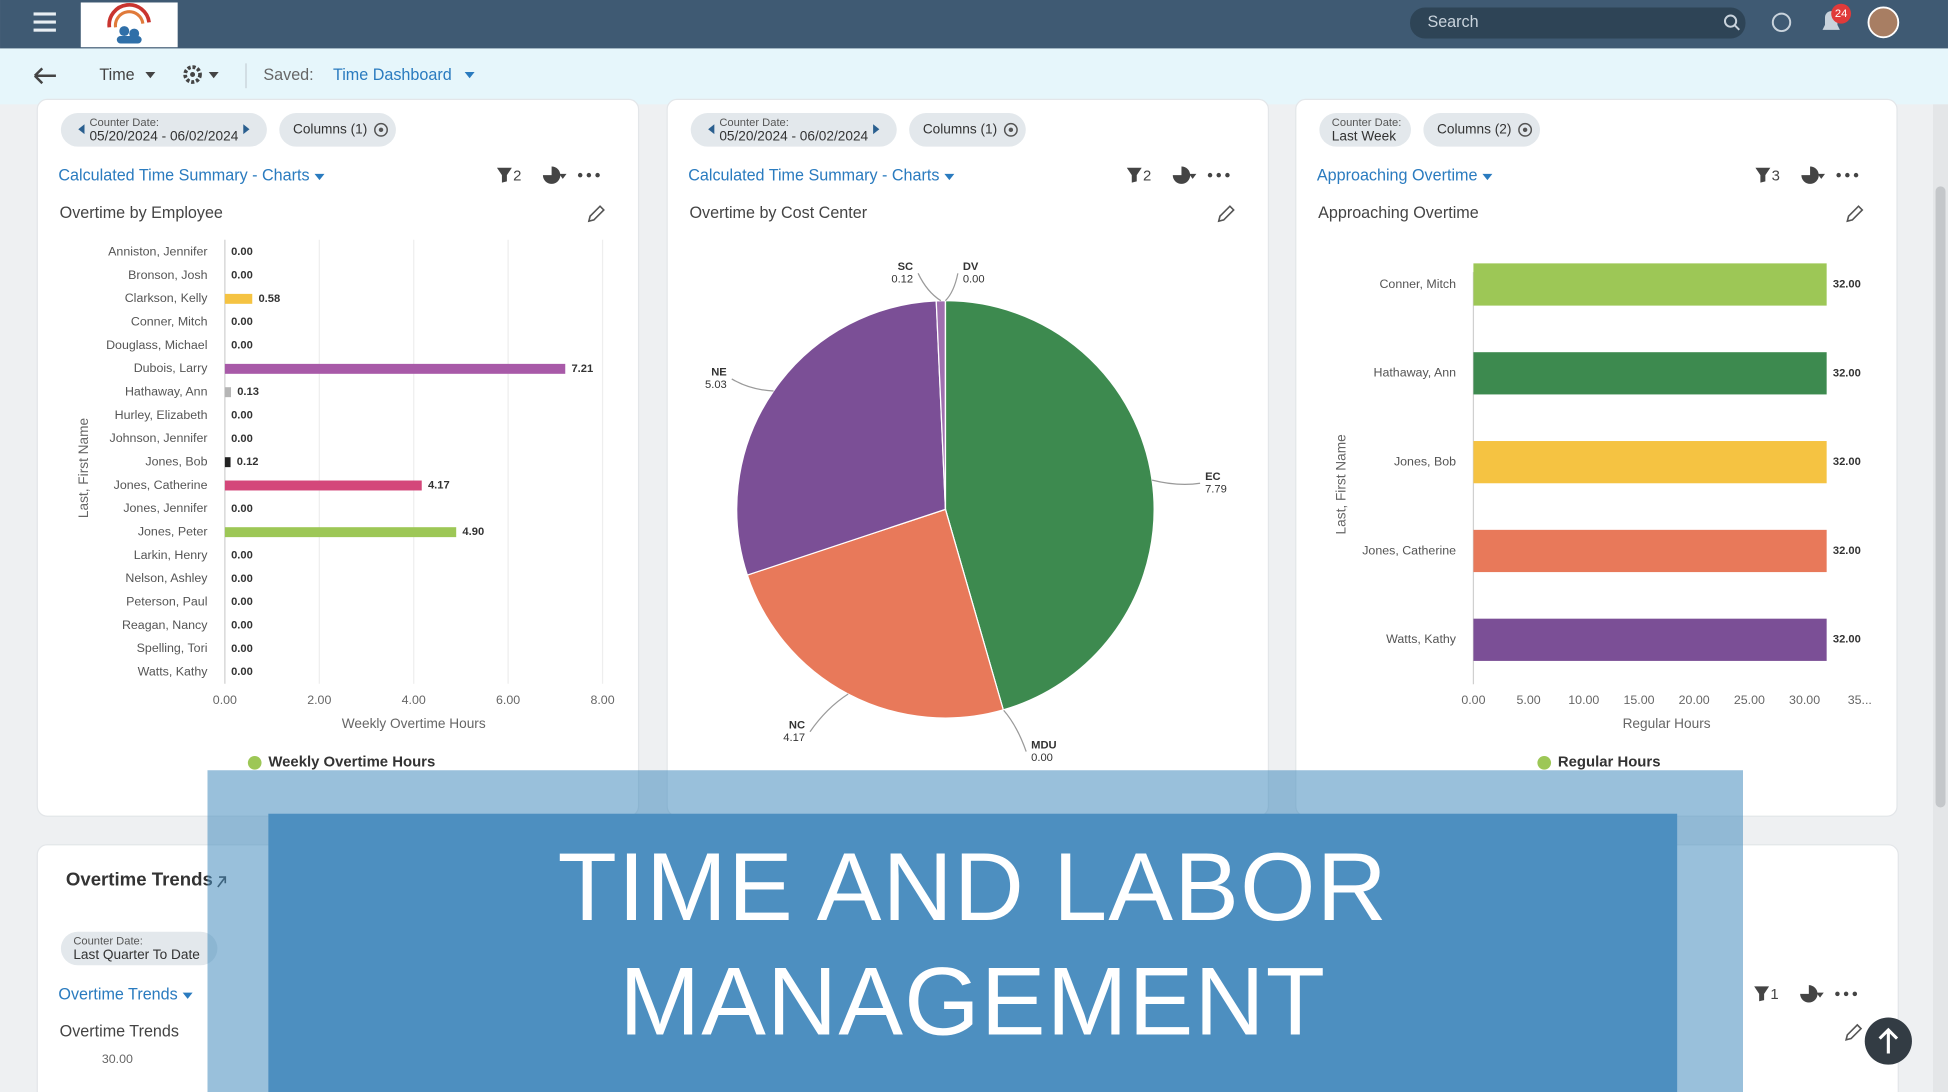  What do you see at coordinates (1883, 22) in the screenshot?
I see `avatar` at bounding box center [1883, 22].